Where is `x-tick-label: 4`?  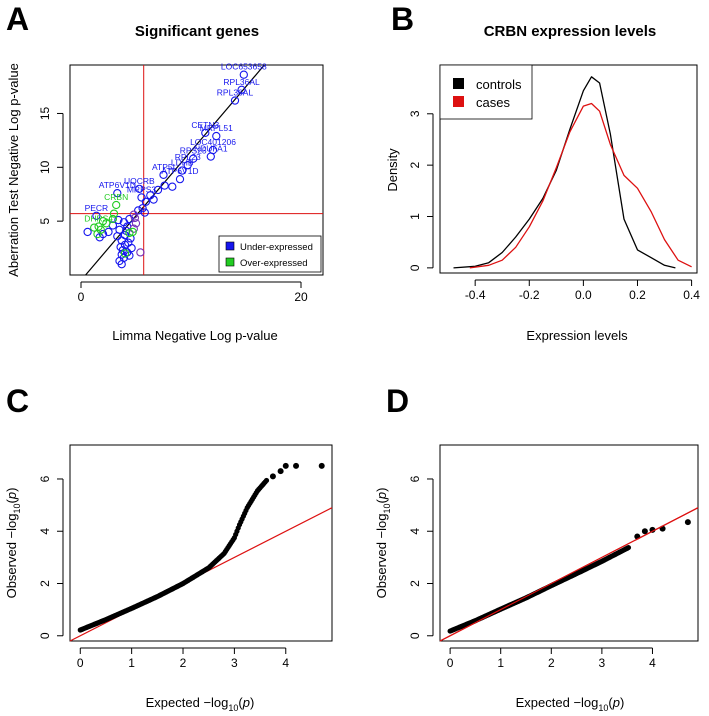
x-tick-label: 4 is located at coordinates (285, 663).